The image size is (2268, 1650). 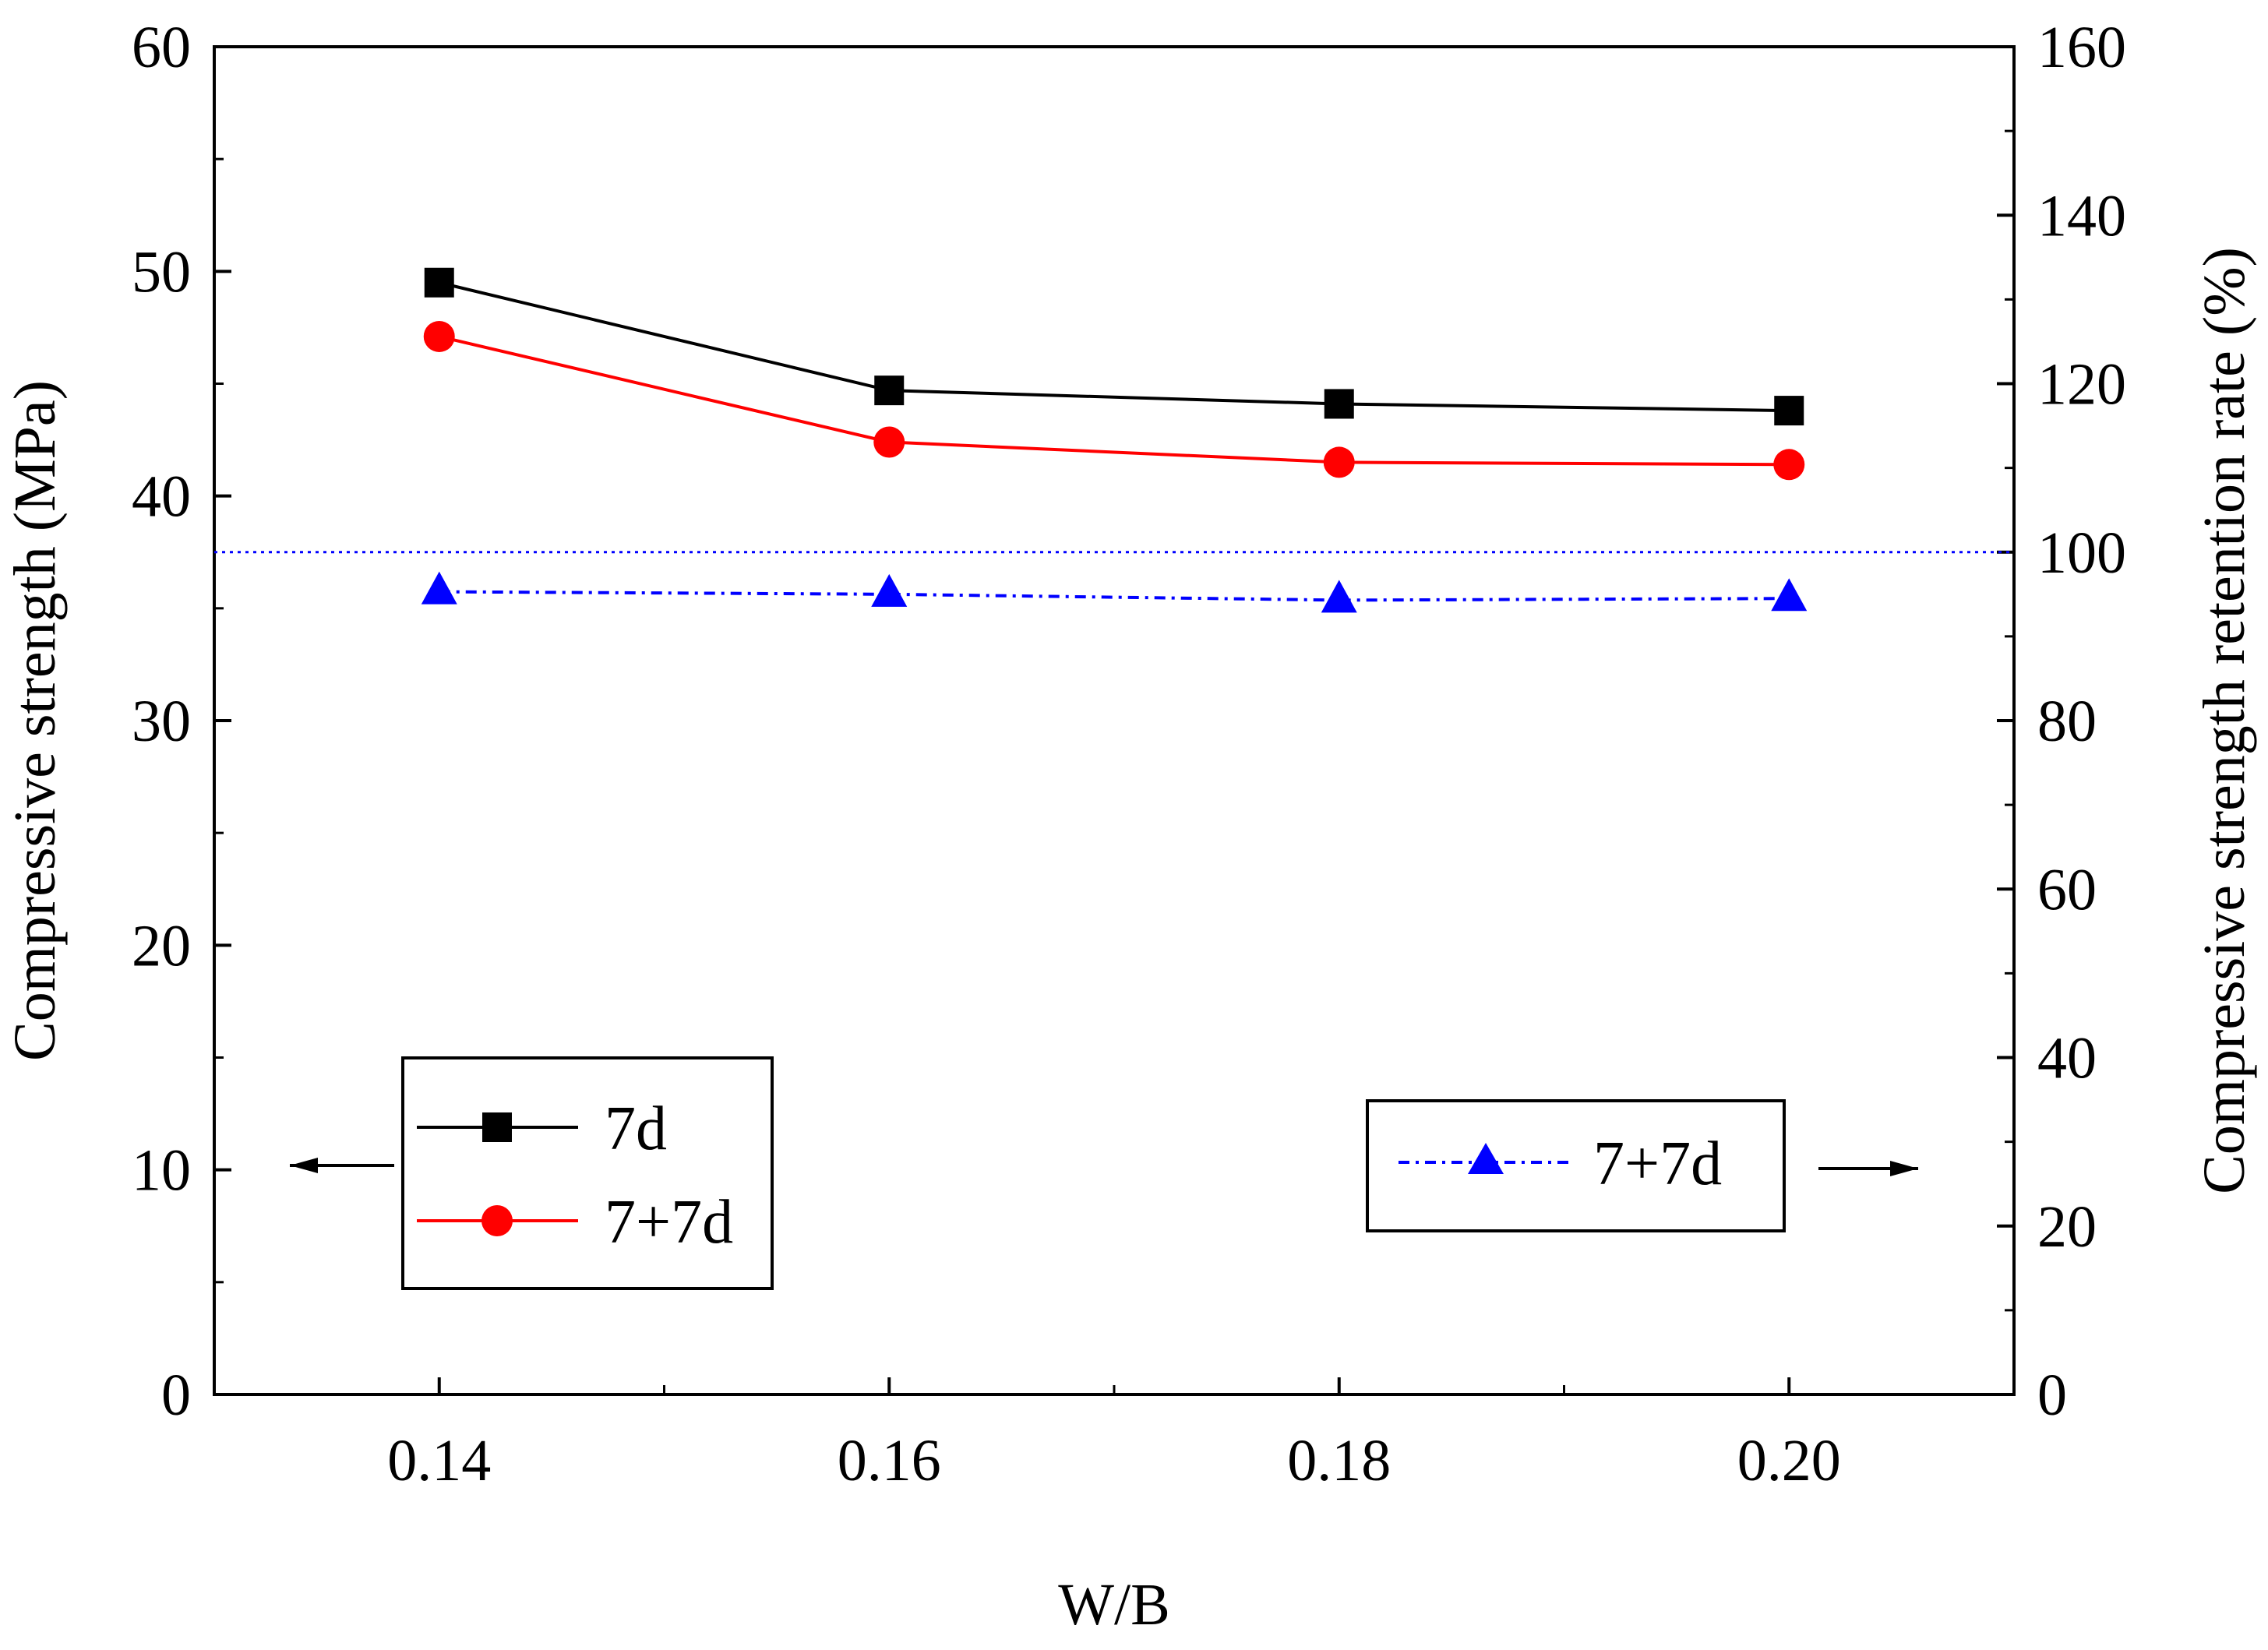 What do you see at coordinates (35, 720) in the screenshot?
I see `y-left-axis-title: Compressive strength (MPa)` at bounding box center [35, 720].